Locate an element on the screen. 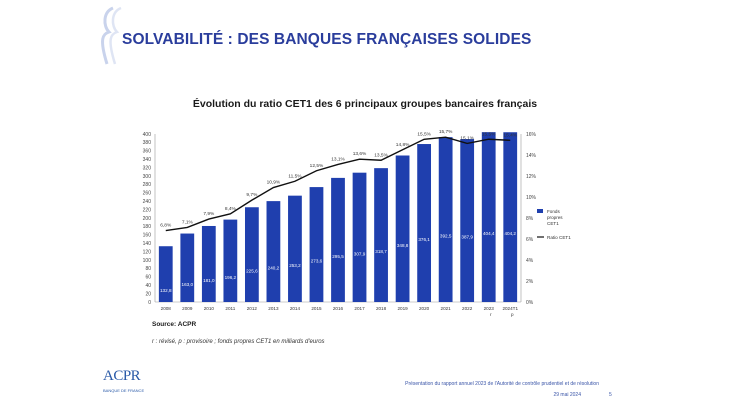  category-suffix-label: p is located at coordinates (512, 314).